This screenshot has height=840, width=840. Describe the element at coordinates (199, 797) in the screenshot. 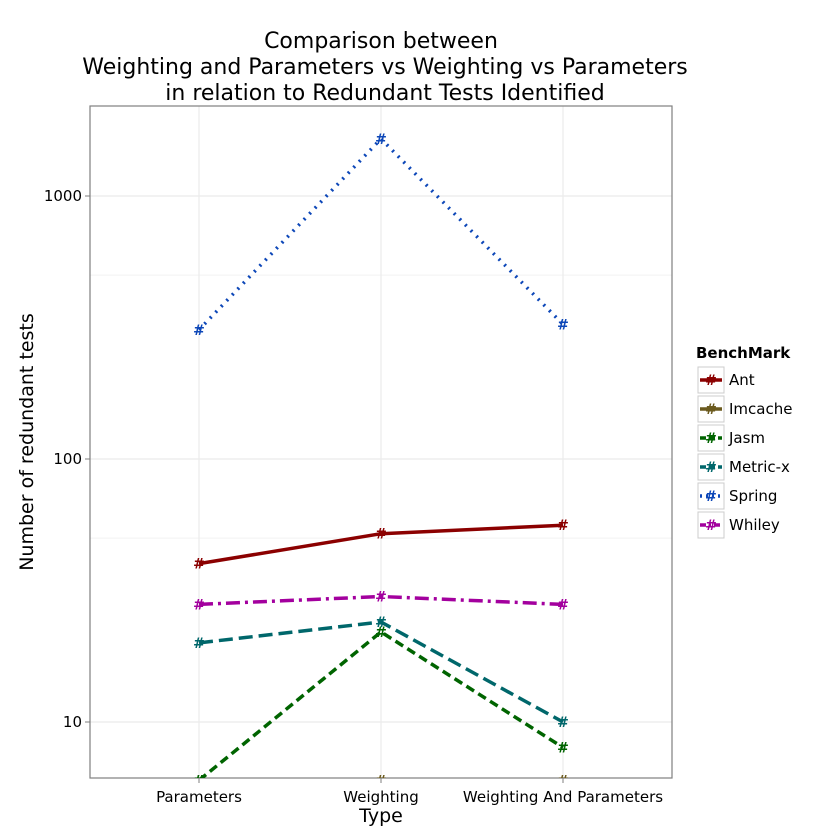

I see `x-tick-label: Parameters` at that location.